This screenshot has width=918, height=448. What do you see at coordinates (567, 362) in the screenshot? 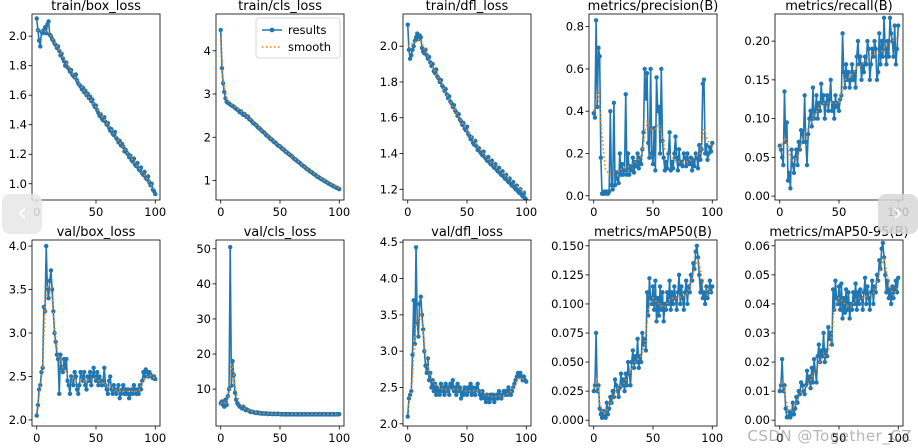
I see `y-tick-label: 0.050` at bounding box center [567, 362].